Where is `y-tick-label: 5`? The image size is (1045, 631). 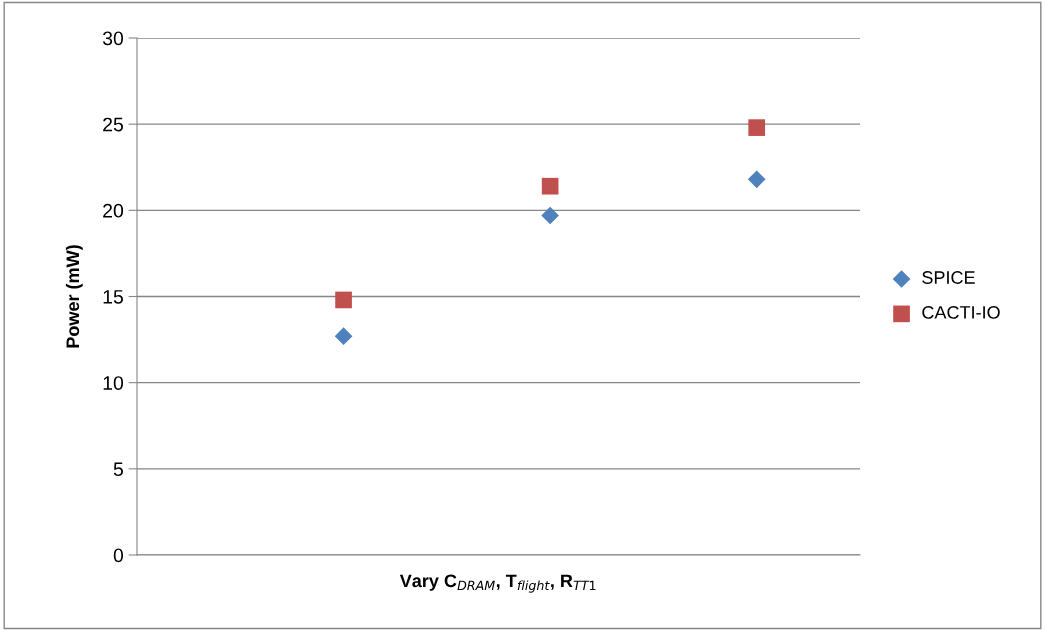
y-tick-label: 5 is located at coordinates (118, 469).